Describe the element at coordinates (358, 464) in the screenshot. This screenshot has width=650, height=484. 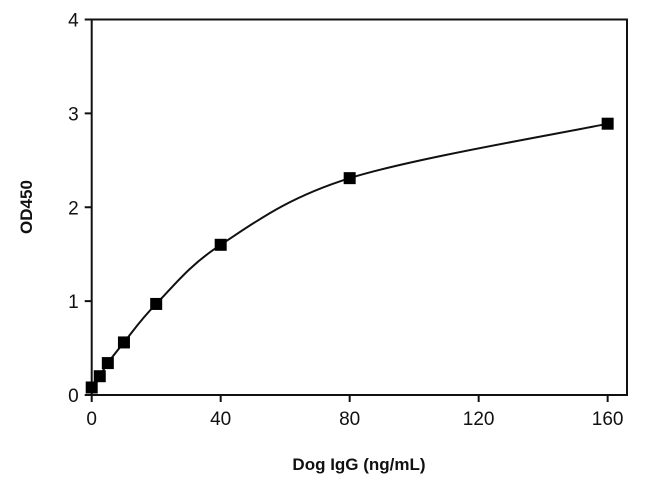
I see `x-axis-title: Dog IgG (ng/mL)` at that location.